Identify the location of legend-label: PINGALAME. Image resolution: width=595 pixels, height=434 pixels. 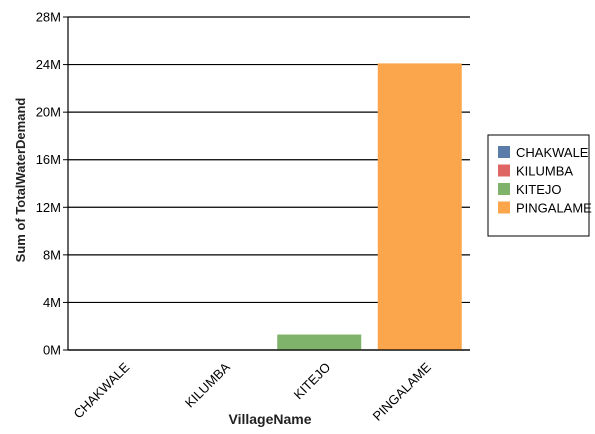
(554, 208).